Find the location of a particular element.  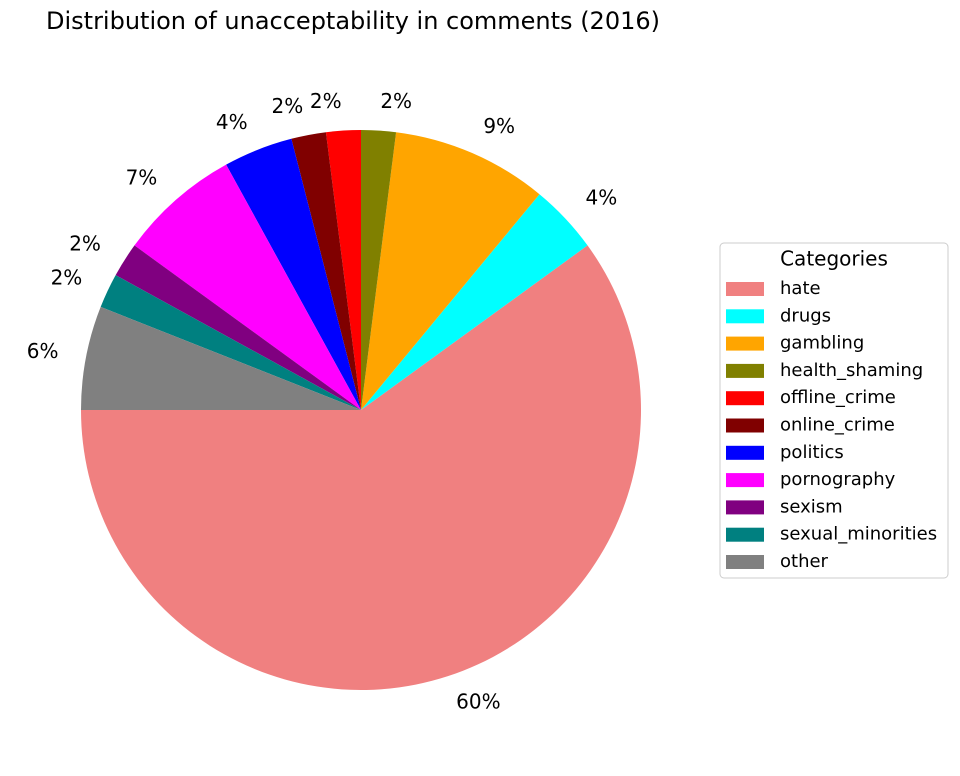

slice-label: 9% is located at coordinates (499, 126).